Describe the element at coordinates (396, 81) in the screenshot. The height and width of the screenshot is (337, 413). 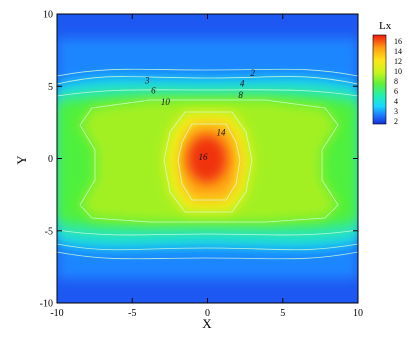
I see `legend-level-label: 8` at that location.